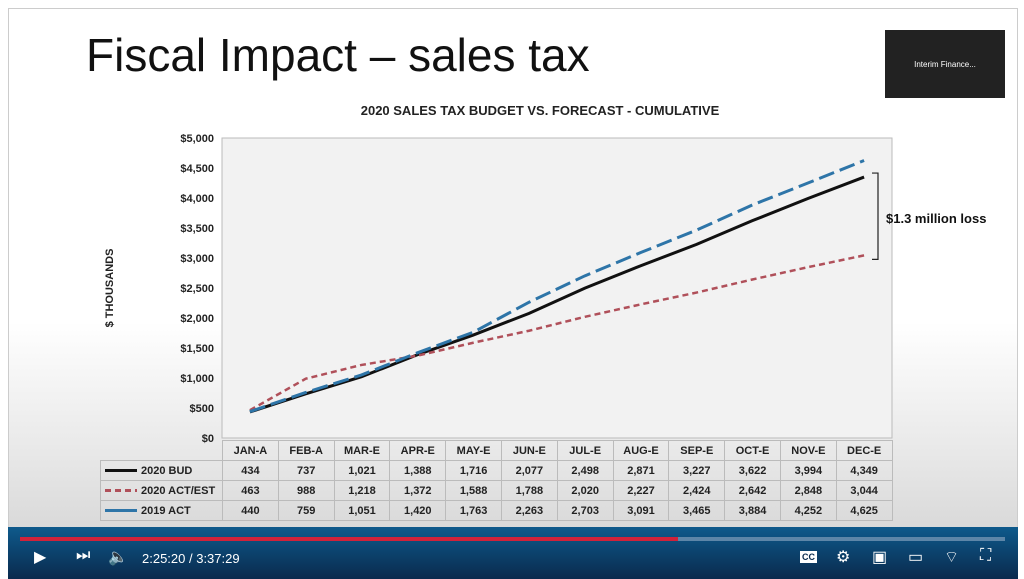  I want to click on data-cell: 1,788, so click(529, 490).